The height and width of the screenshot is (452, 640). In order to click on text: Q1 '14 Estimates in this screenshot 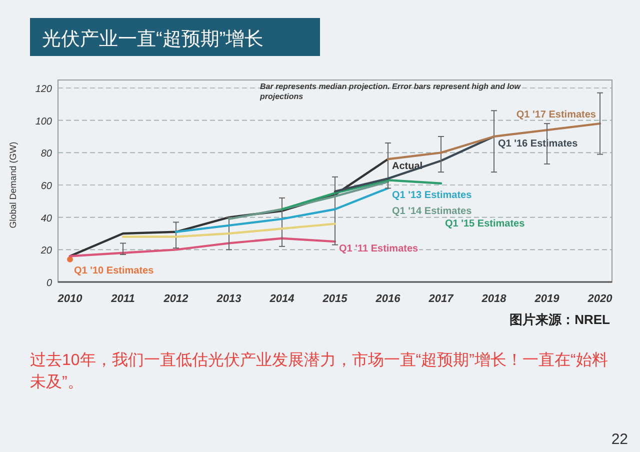, I will do `click(432, 211)`.